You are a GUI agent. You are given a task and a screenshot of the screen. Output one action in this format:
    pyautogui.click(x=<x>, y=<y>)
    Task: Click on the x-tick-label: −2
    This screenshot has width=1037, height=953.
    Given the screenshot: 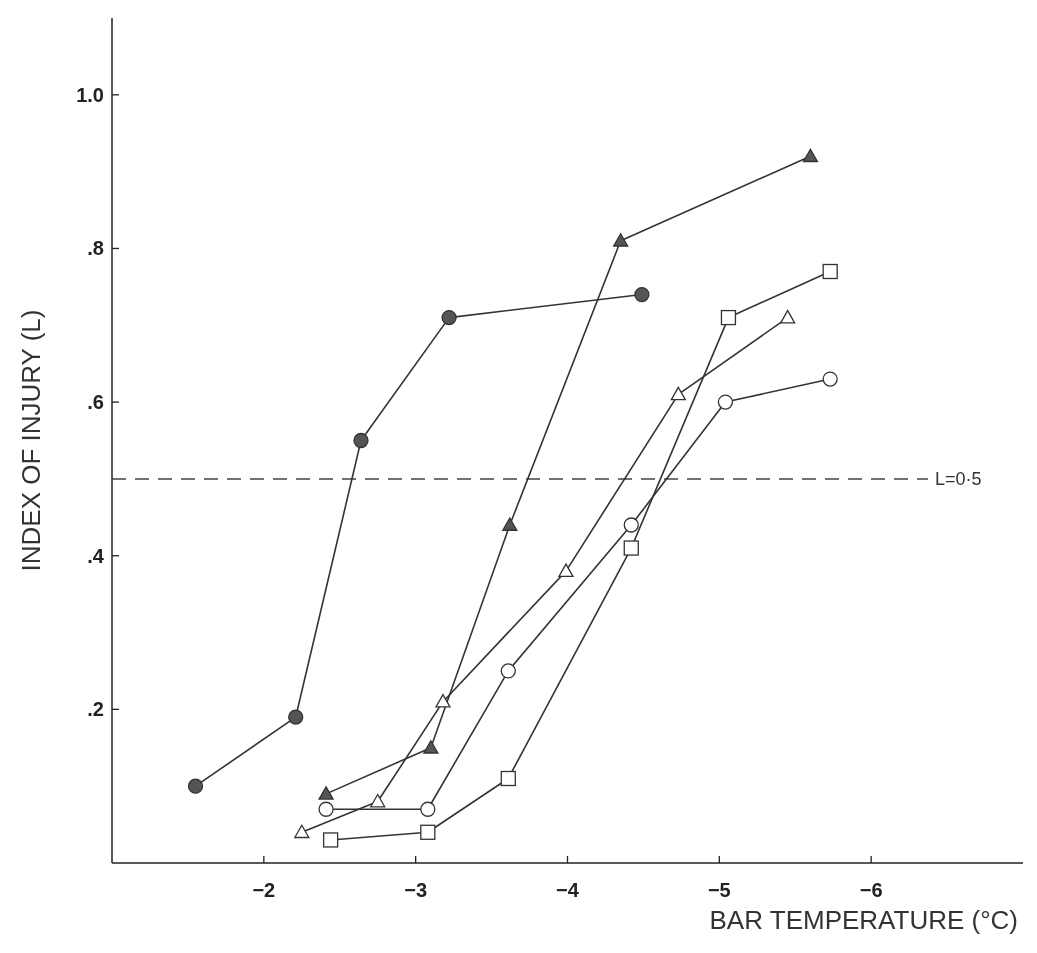 What is the action you would take?
    pyautogui.click(x=264, y=890)
    